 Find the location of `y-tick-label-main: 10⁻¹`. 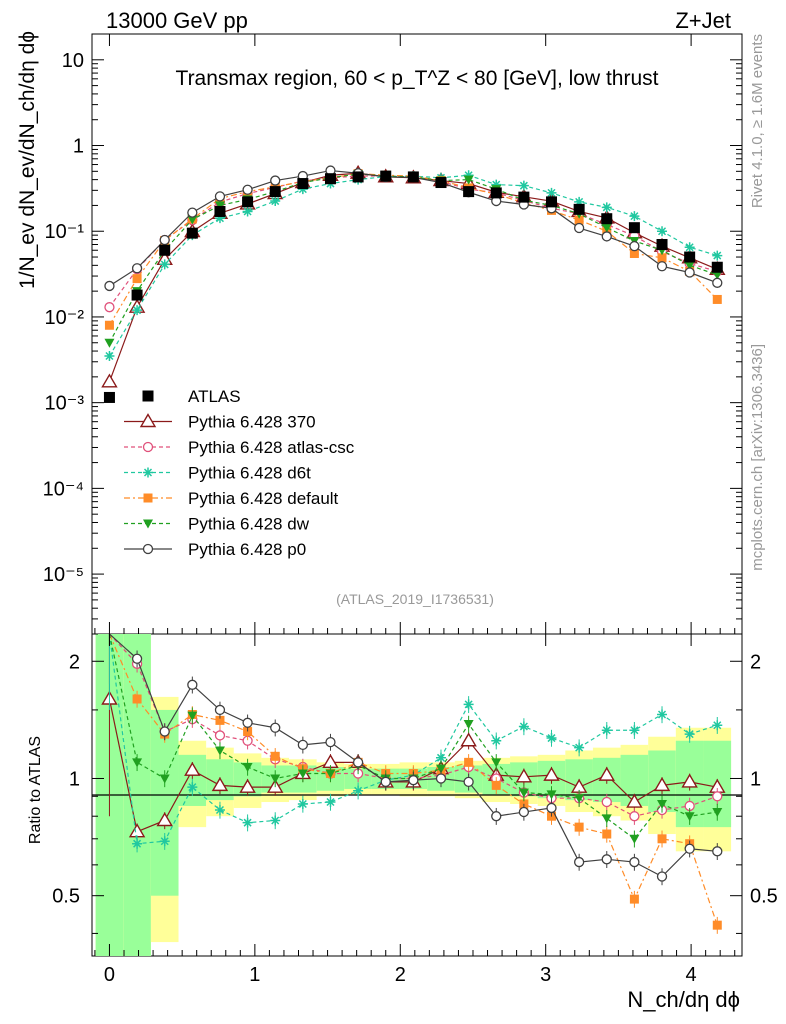

y-tick-label-main: 10⁻¹ is located at coordinates (65, 232).